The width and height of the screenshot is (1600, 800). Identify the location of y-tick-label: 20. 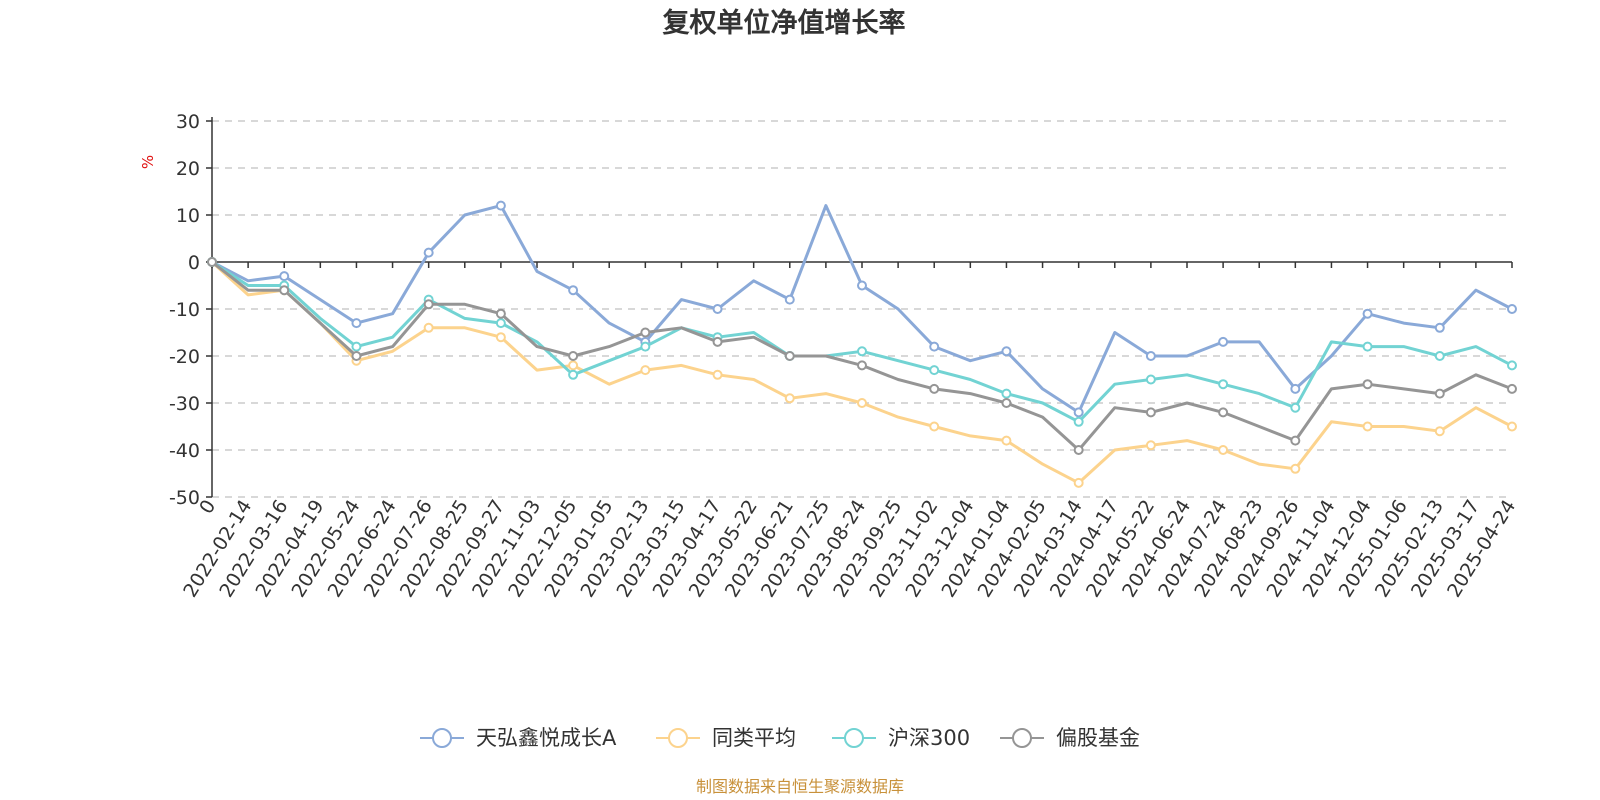
(188, 169).